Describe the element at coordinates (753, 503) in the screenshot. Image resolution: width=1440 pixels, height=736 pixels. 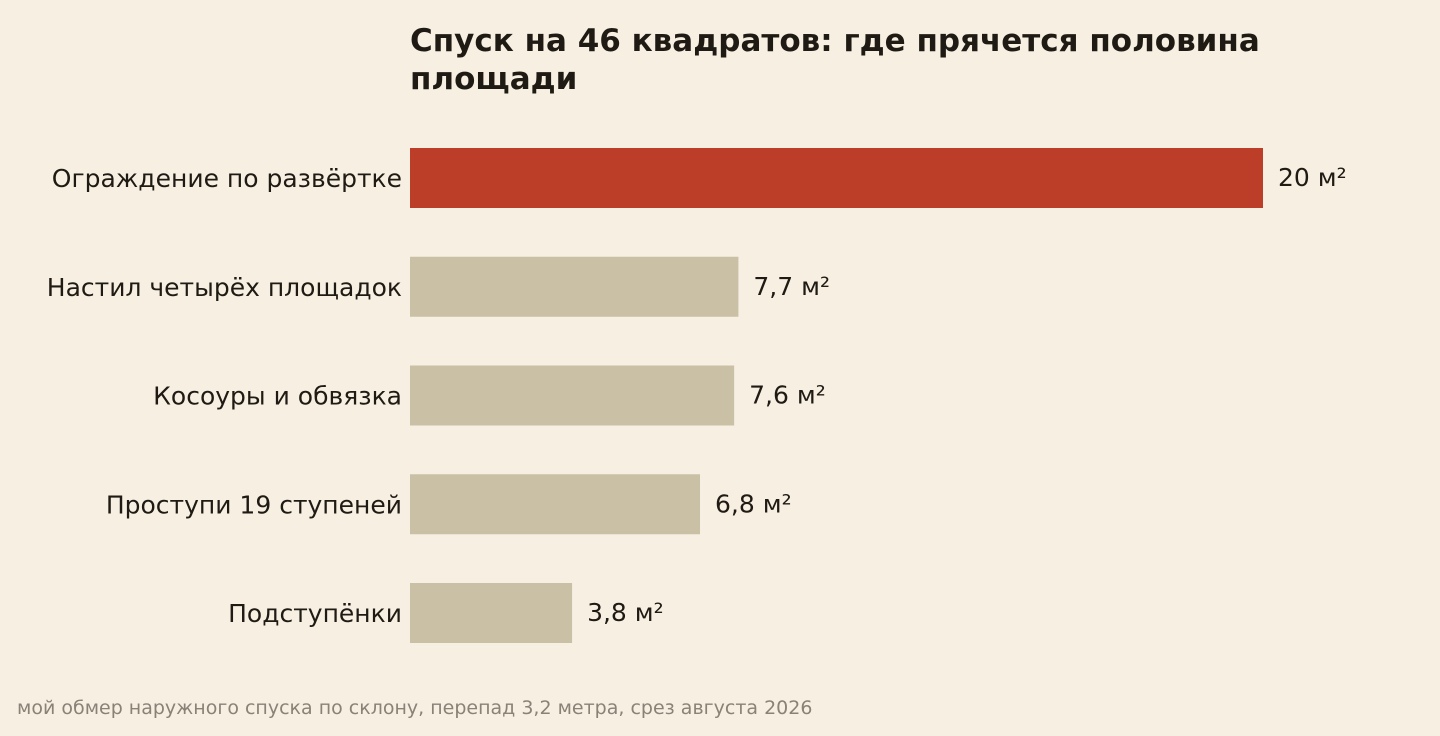
I see `value-label-4: 6,8 м²` at that location.